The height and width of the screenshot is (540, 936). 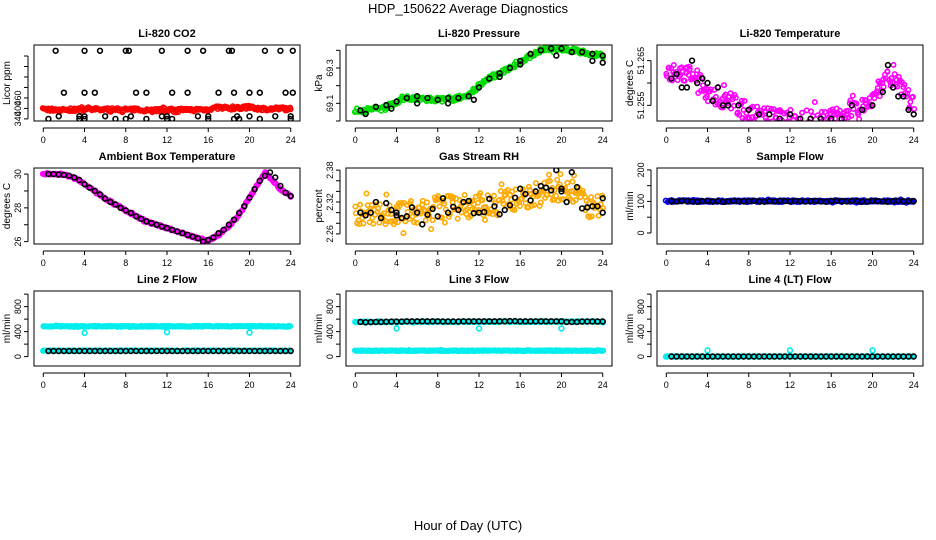 I want to click on line3-outliers-point, so click(x=479, y=328).